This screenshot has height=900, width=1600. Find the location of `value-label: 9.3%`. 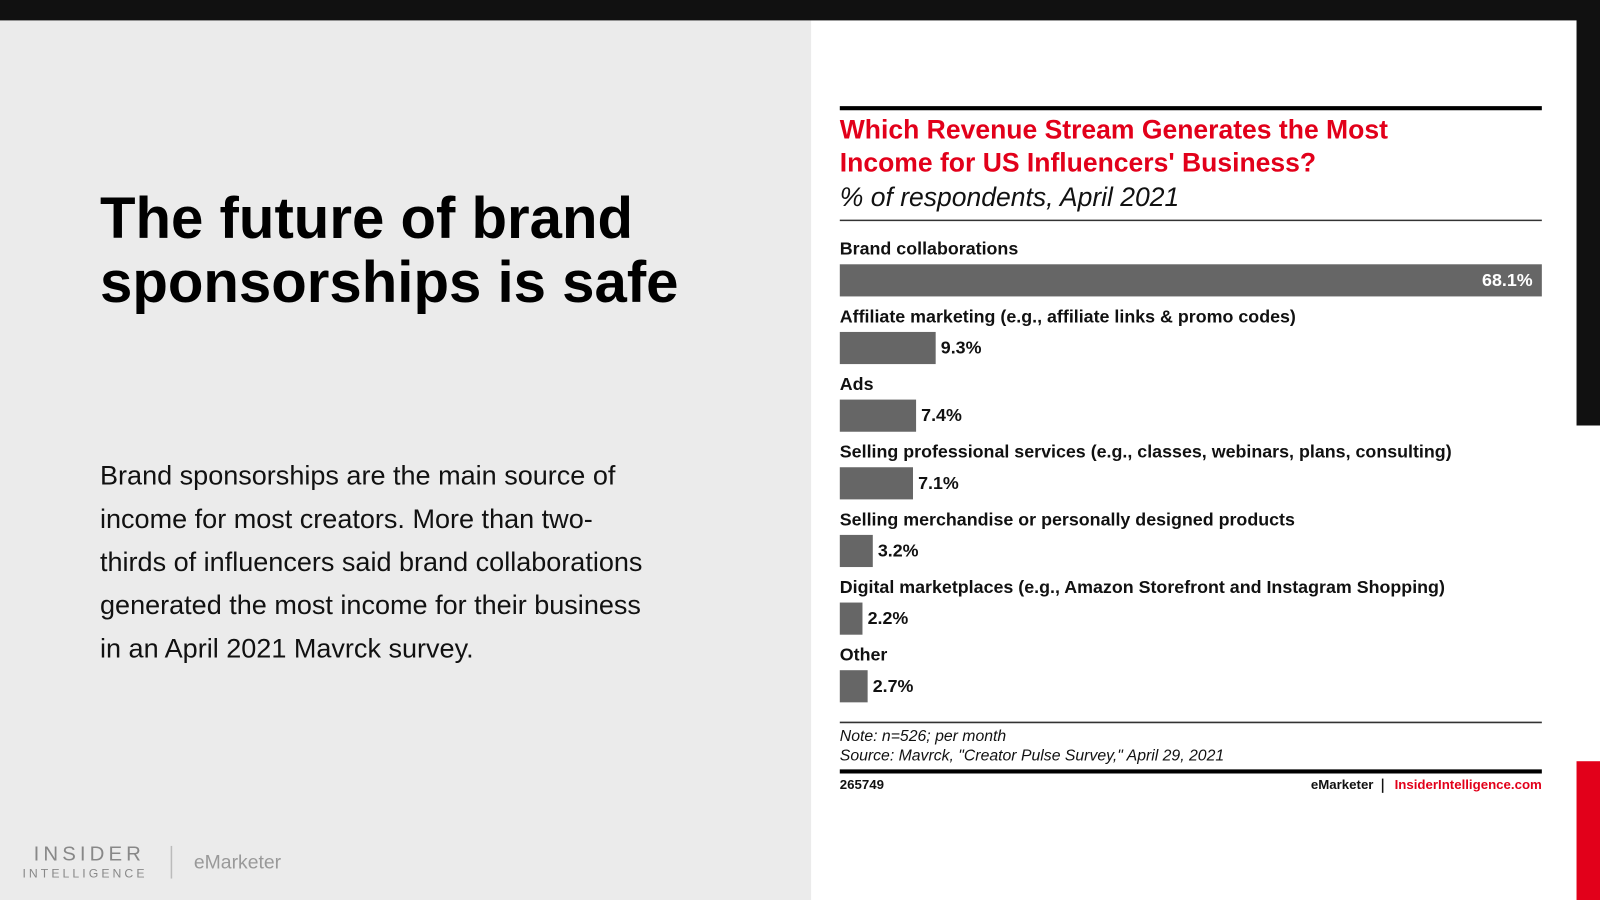

value-label: 9.3% is located at coordinates (961, 347).